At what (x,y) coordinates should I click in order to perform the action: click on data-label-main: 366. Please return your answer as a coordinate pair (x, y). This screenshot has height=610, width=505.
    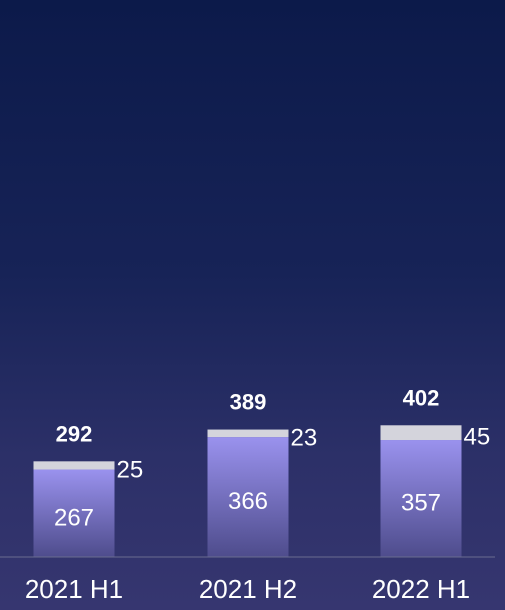
    Looking at the image, I should click on (248, 501).